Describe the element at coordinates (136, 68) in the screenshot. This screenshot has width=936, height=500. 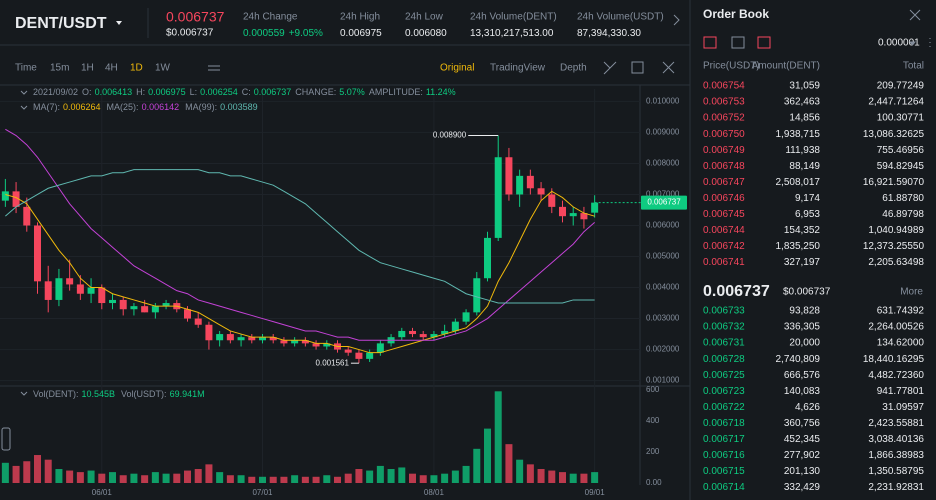
I see `interval-tab: 1D` at that location.